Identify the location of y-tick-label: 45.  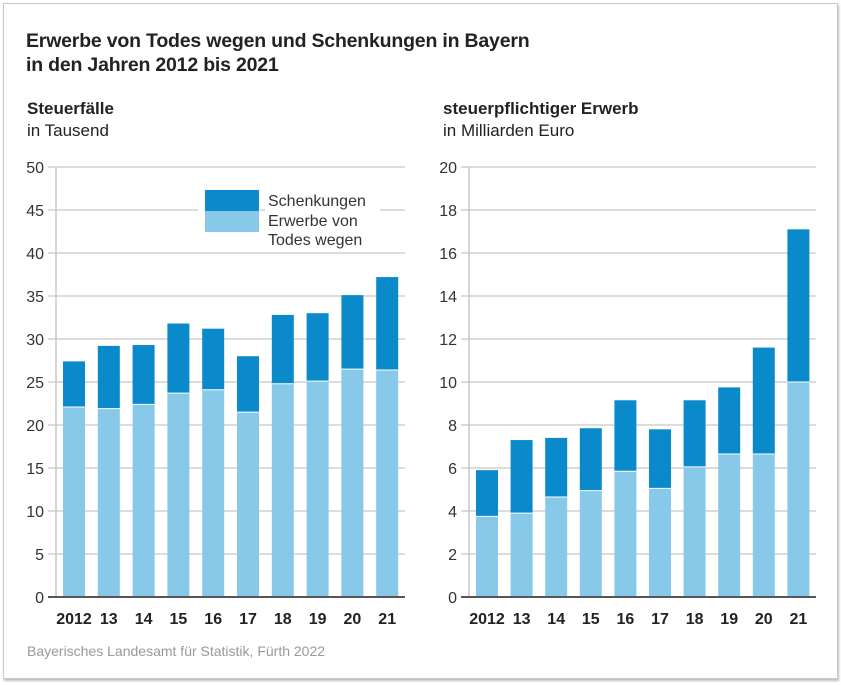
(35, 211).